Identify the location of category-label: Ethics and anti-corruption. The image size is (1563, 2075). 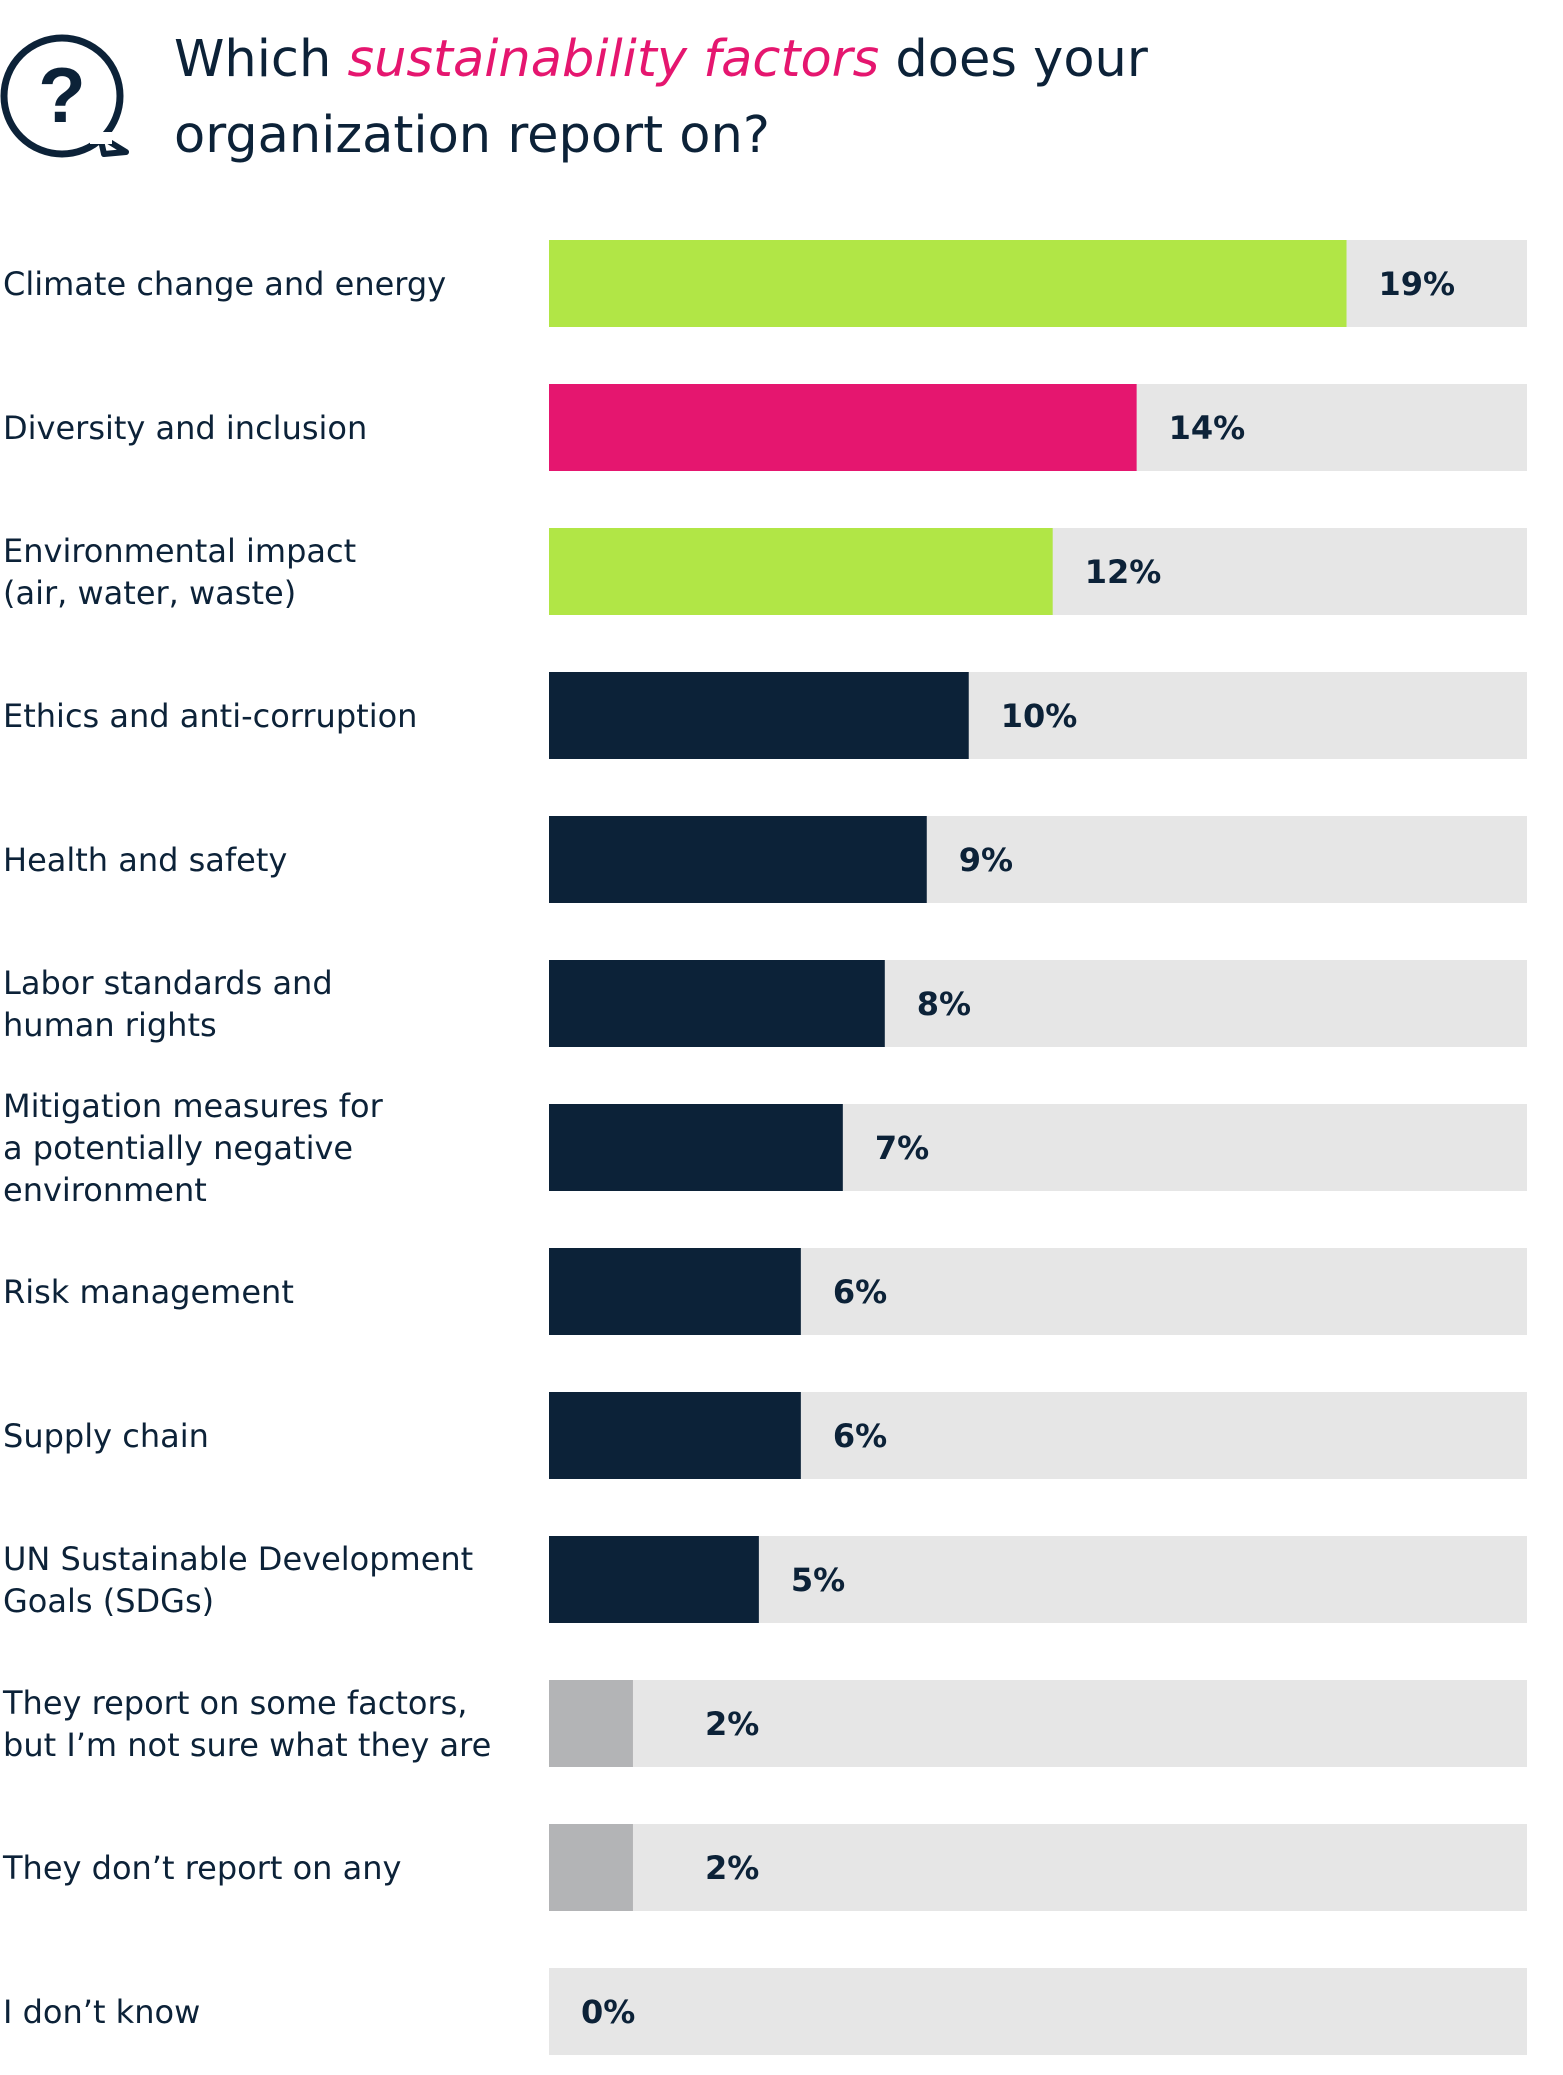
(210, 715).